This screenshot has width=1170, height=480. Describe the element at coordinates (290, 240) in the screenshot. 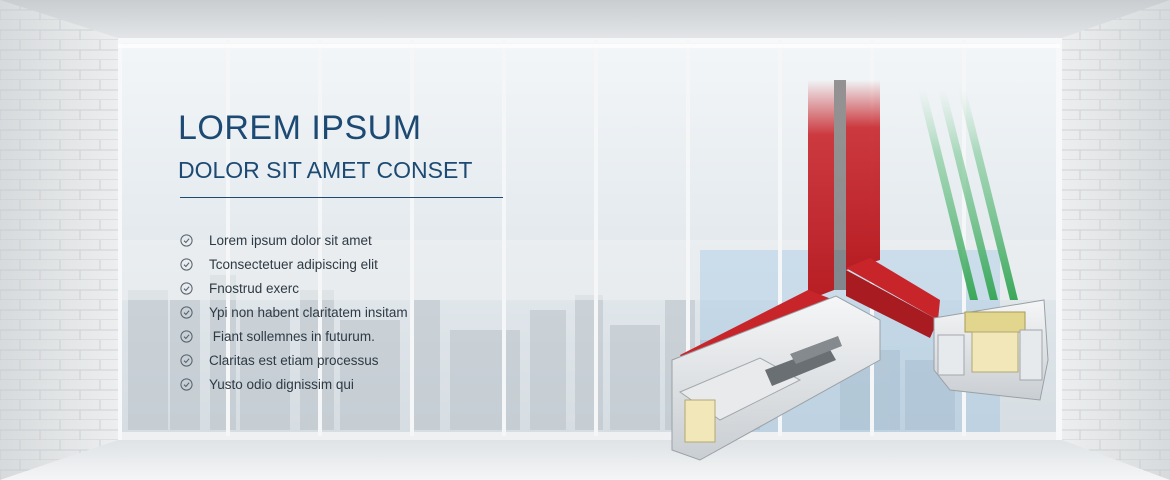

I see `feature-label: Lorem ipsum dolor sit amet` at that location.